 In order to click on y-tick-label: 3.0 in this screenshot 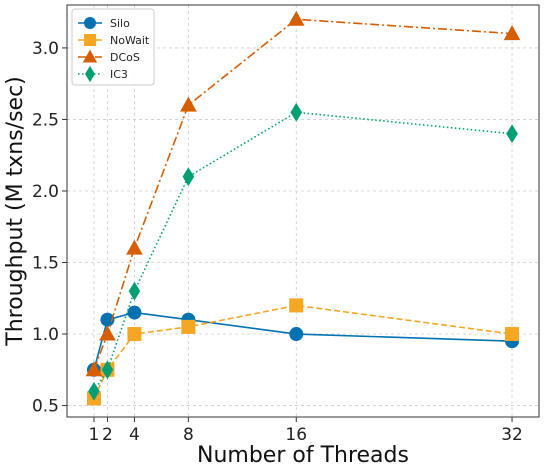, I will do `click(45, 49)`.